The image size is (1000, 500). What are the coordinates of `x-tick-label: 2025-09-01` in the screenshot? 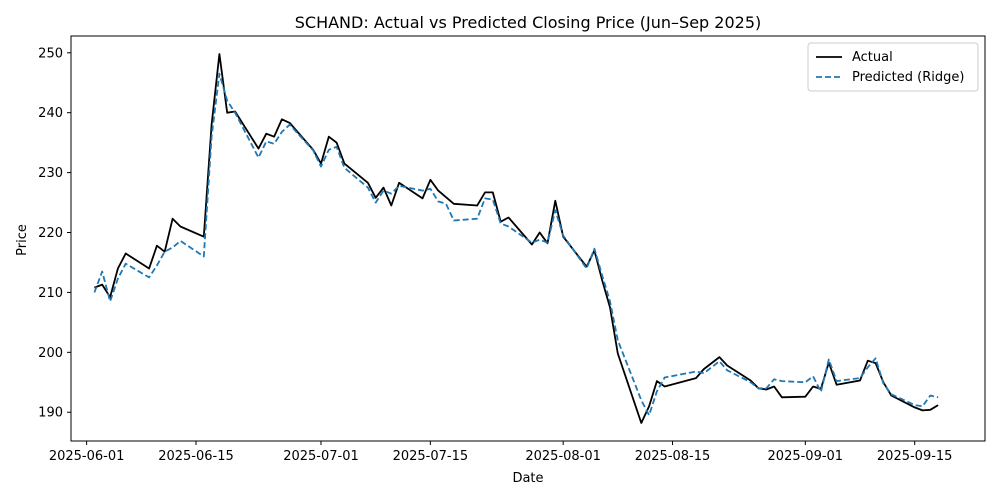 It's located at (806, 456).